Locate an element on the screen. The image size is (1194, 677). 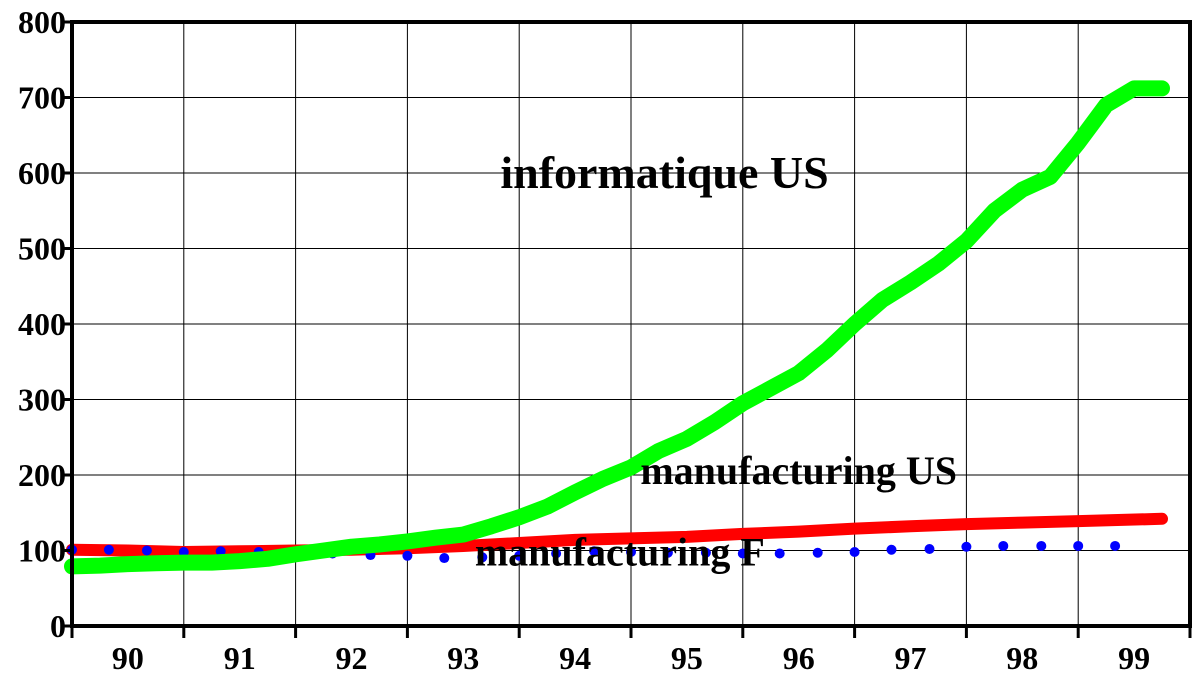
y-tick-labels: 0 100 200 300 400 500 600 700 800 is located at coordinates (42, 324).